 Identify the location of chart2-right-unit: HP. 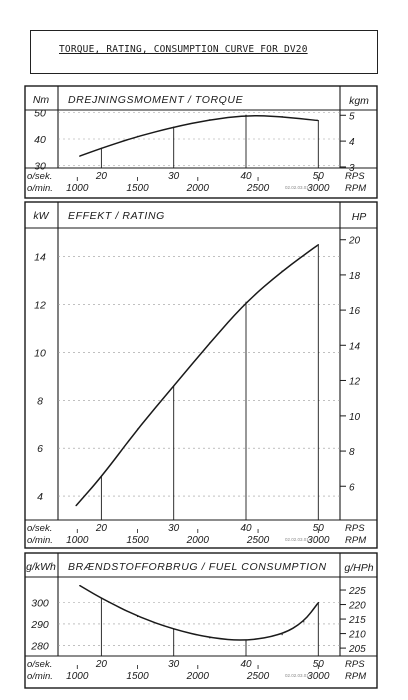
(359, 217).